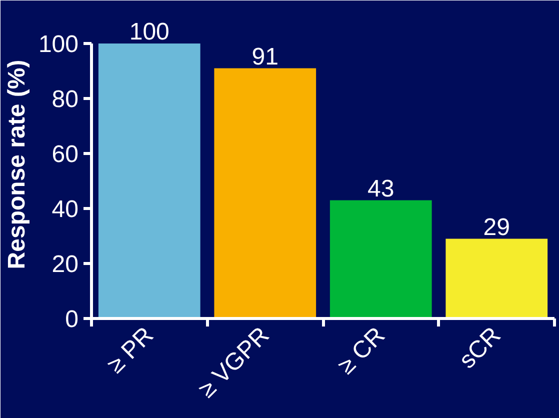 This screenshot has height=418, width=559. I want to click on x-tick-label: ≥ PR, so click(130, 350).